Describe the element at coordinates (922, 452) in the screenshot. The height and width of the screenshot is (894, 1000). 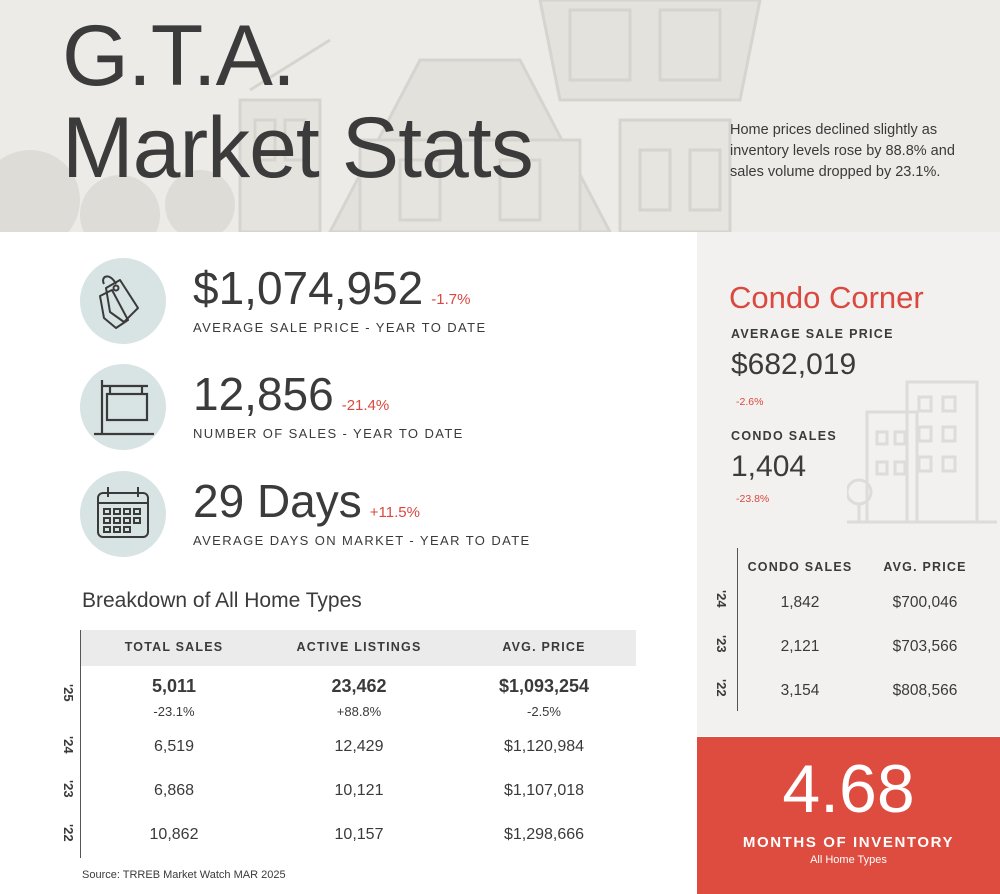
I see `building-icon` at that location.